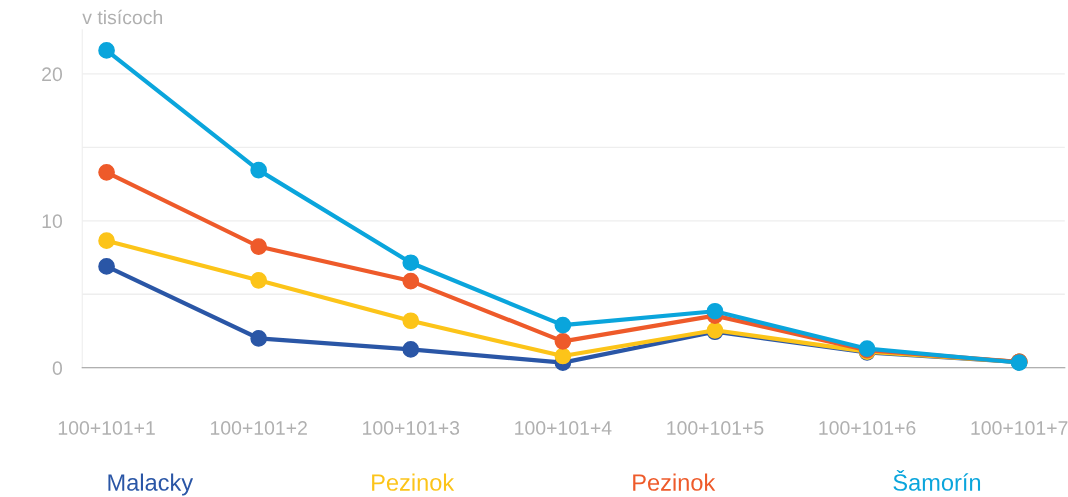 This screenshot has width=1068, height=497. I want to click on y-tick-label: 20, so click(52, 74).